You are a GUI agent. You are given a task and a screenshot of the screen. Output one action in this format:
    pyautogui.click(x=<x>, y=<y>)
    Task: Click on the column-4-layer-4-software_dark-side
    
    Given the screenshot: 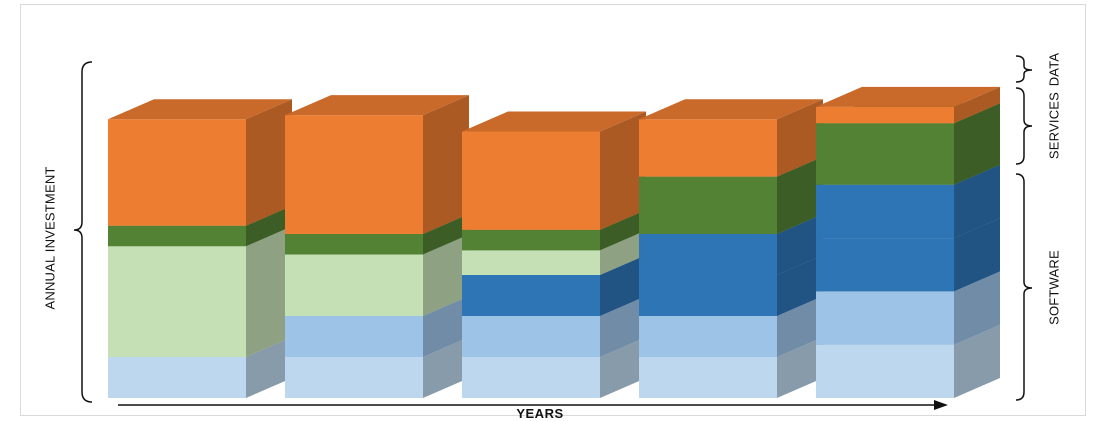 What is the action you would take?
    pyautogui.click(x=800, y=244)
    